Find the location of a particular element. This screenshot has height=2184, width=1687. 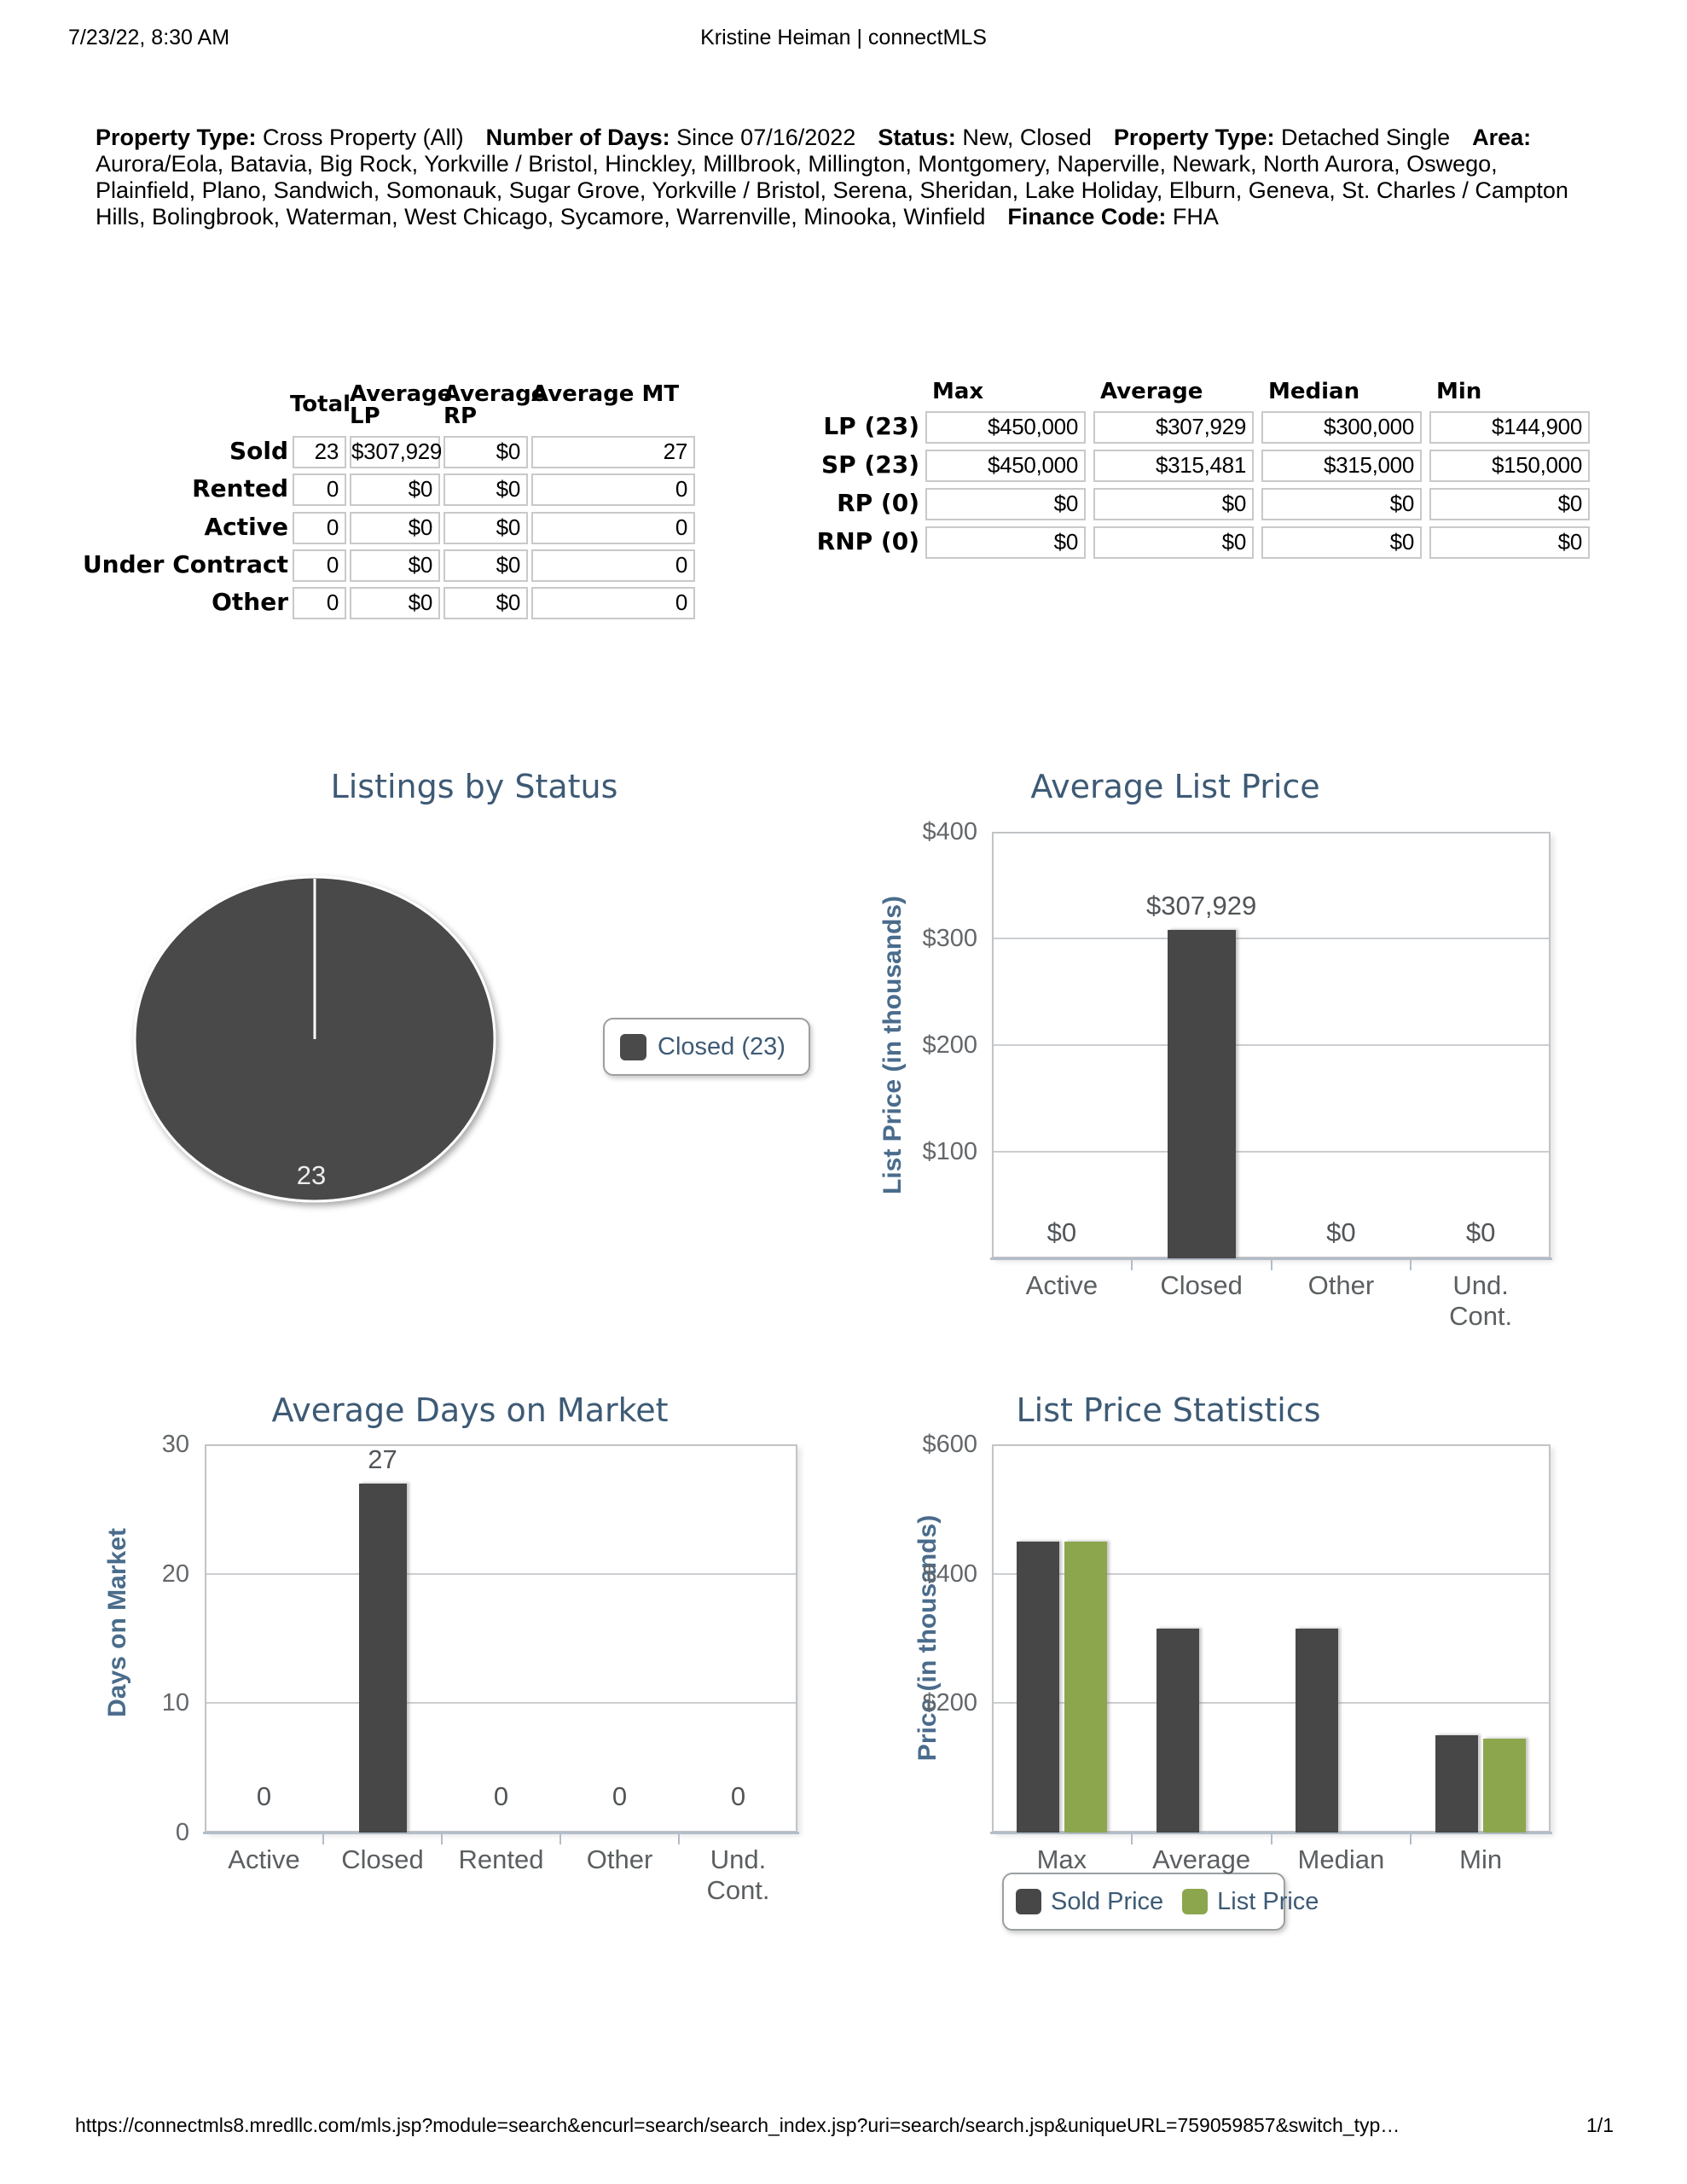

average-days-on-market-plot-area is located at coordinates (501, 1639).